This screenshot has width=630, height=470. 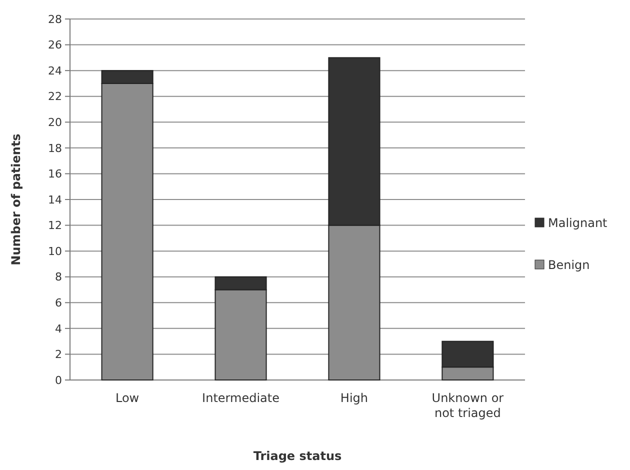 I want to click on x-tick-label: Low, so click(x=127, y=398).